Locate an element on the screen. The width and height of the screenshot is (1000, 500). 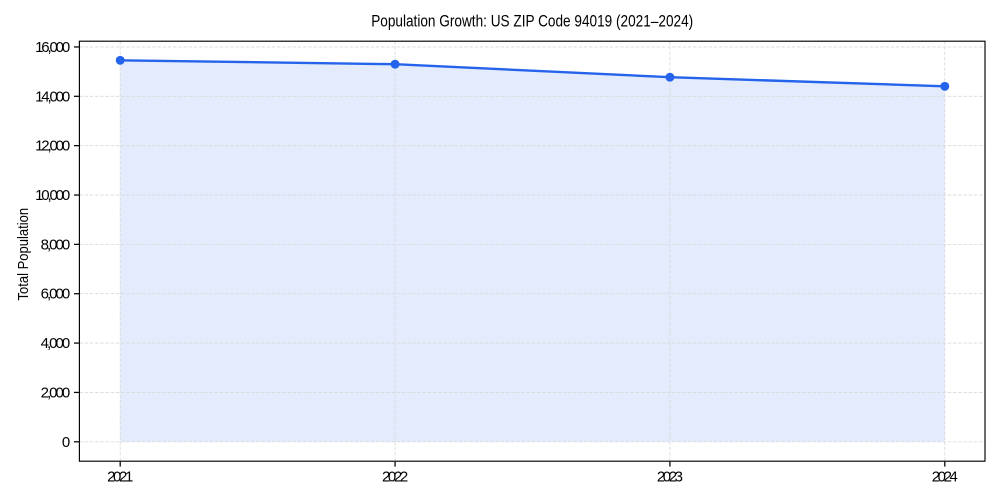
svg-text: Total Population is located at coordinates (24, 254).